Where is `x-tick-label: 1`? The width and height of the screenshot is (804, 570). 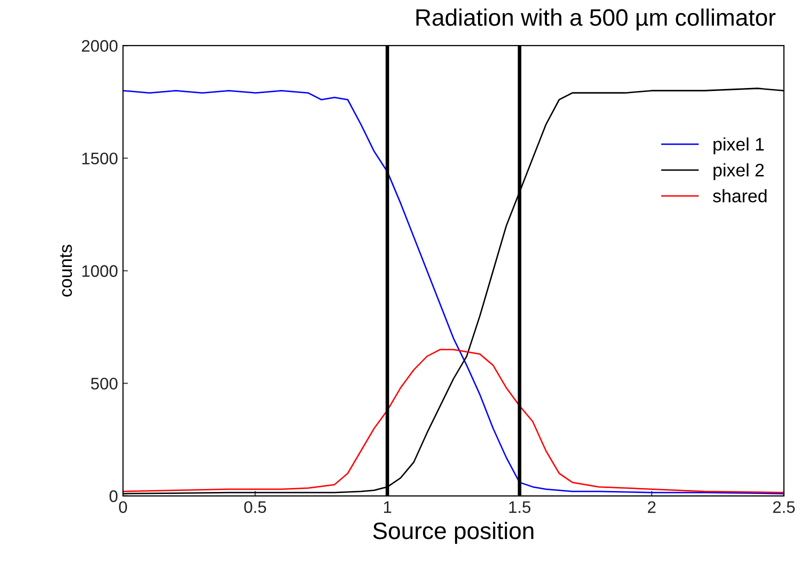 x-tick-label: 1 is located at coordinates (388, 507).